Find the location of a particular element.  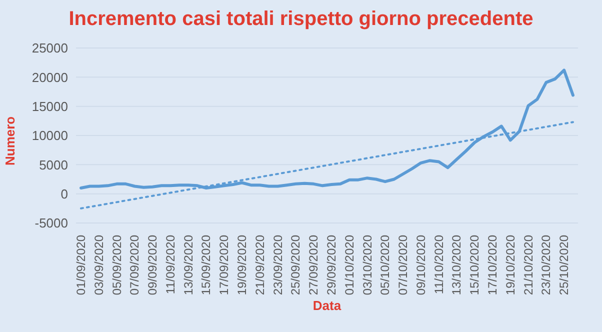

x-tick-label: 09/10/2020 is located at coordinates (421, 265).